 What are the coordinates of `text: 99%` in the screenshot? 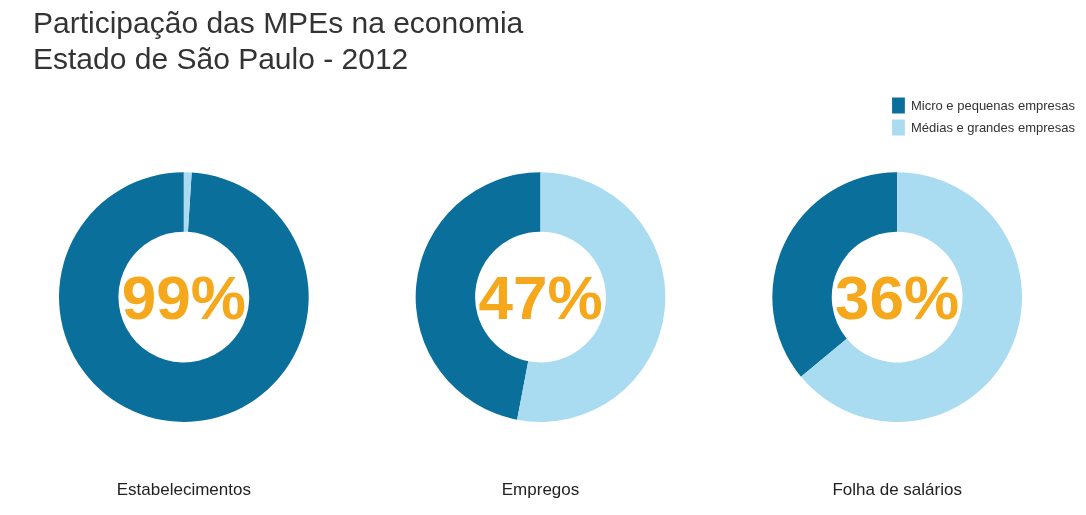 It's located at (183, 297).